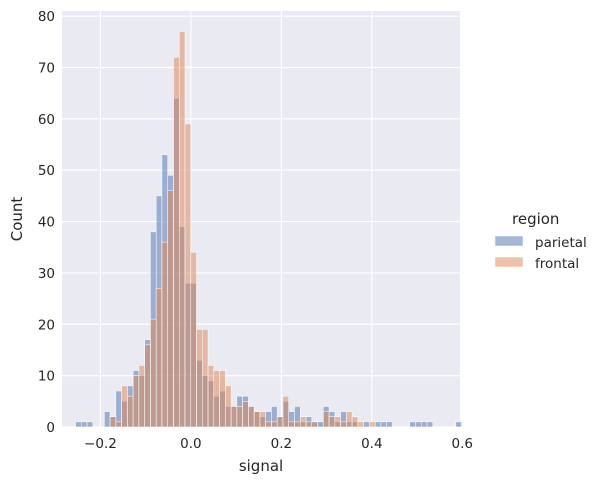 Image resolution: width=599 pixels, height=484 pixels. I want to click on y-tick-label-2: 20, so click(46, 325).